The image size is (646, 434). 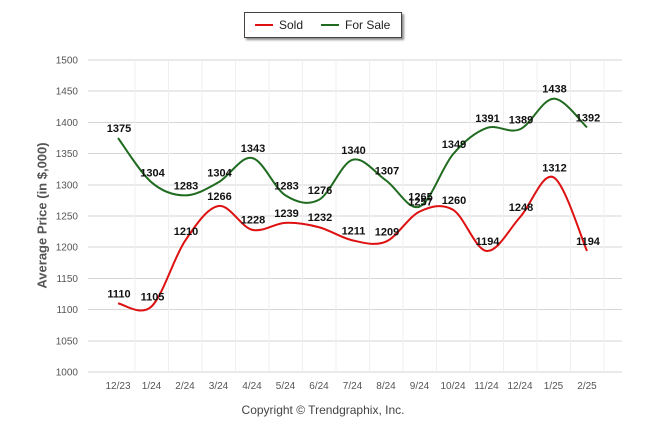 I want to click on legend-item-for-sale: For Sale, so click(x=355, y=25).